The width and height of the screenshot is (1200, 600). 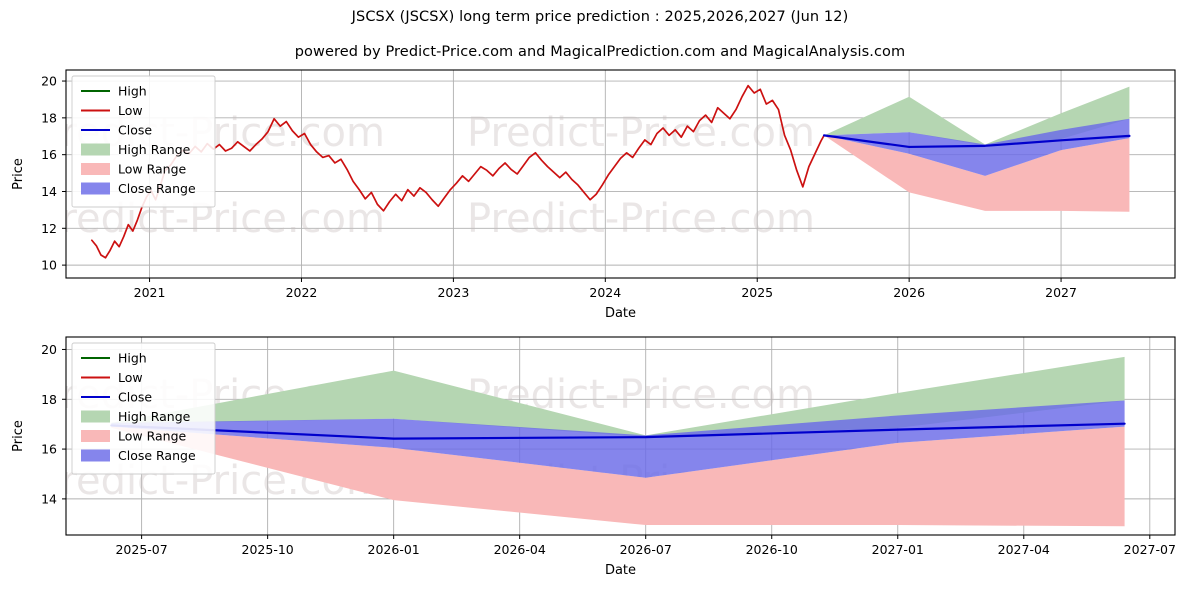 I want to click on x-tick-label: 2025-10, so click(x=268, y=549).